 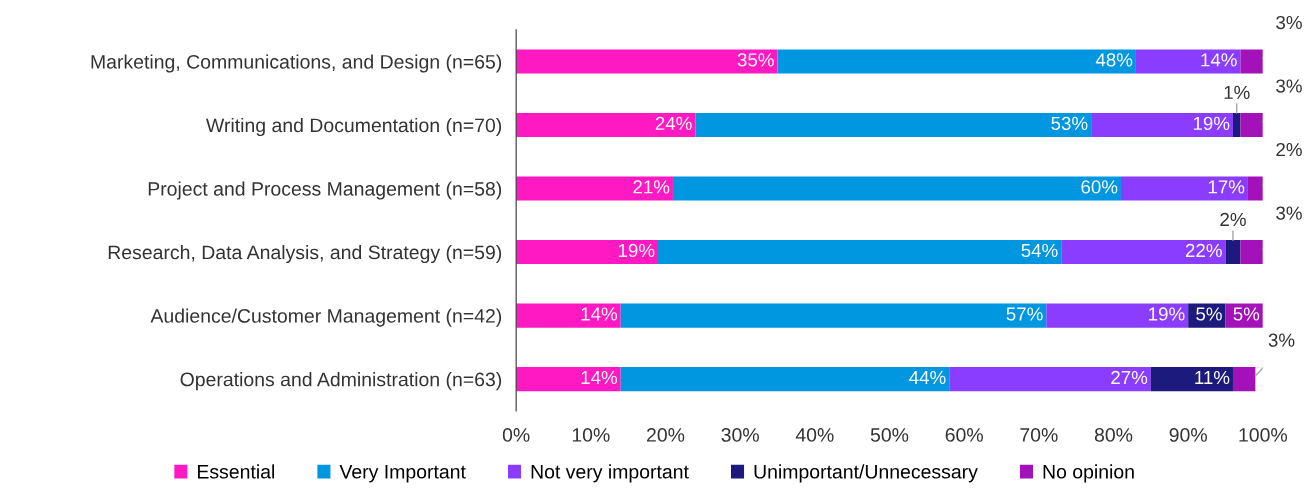 What do you see at coordinates (1263, 435) in the screenshot?
I see `x-tick-label: 100%` at bounding box center [1263, 435].